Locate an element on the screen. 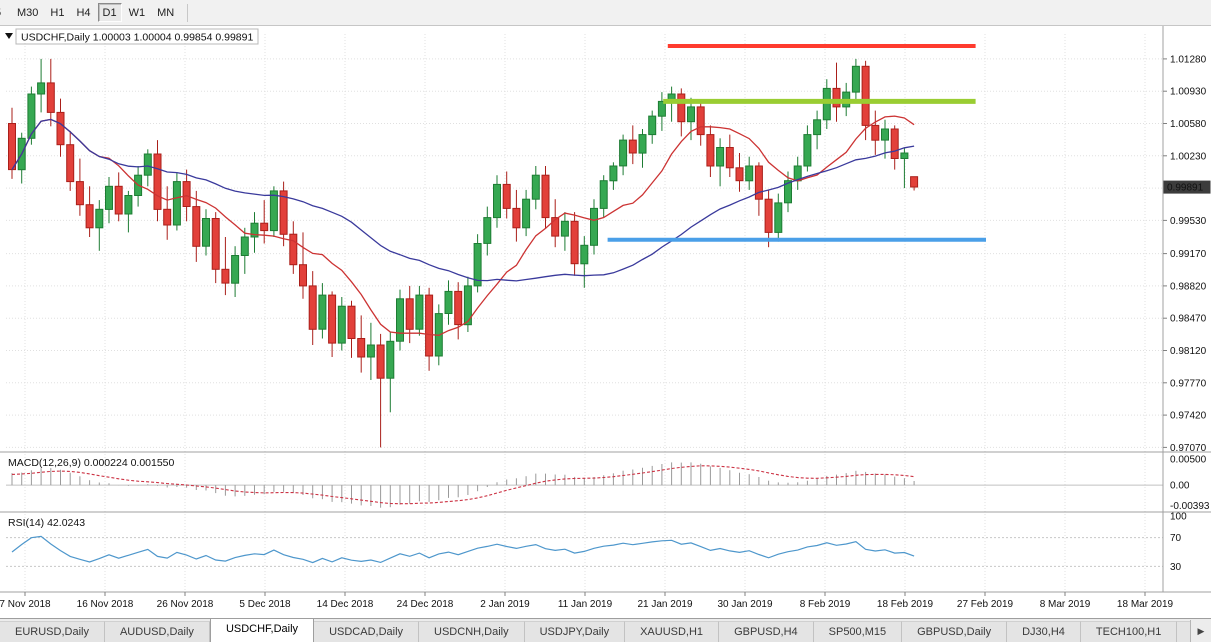 Image resolution: width=1211 pixels, height=642 pixels. svg-text: 0.98470 is located at coordinates (1188, 319).